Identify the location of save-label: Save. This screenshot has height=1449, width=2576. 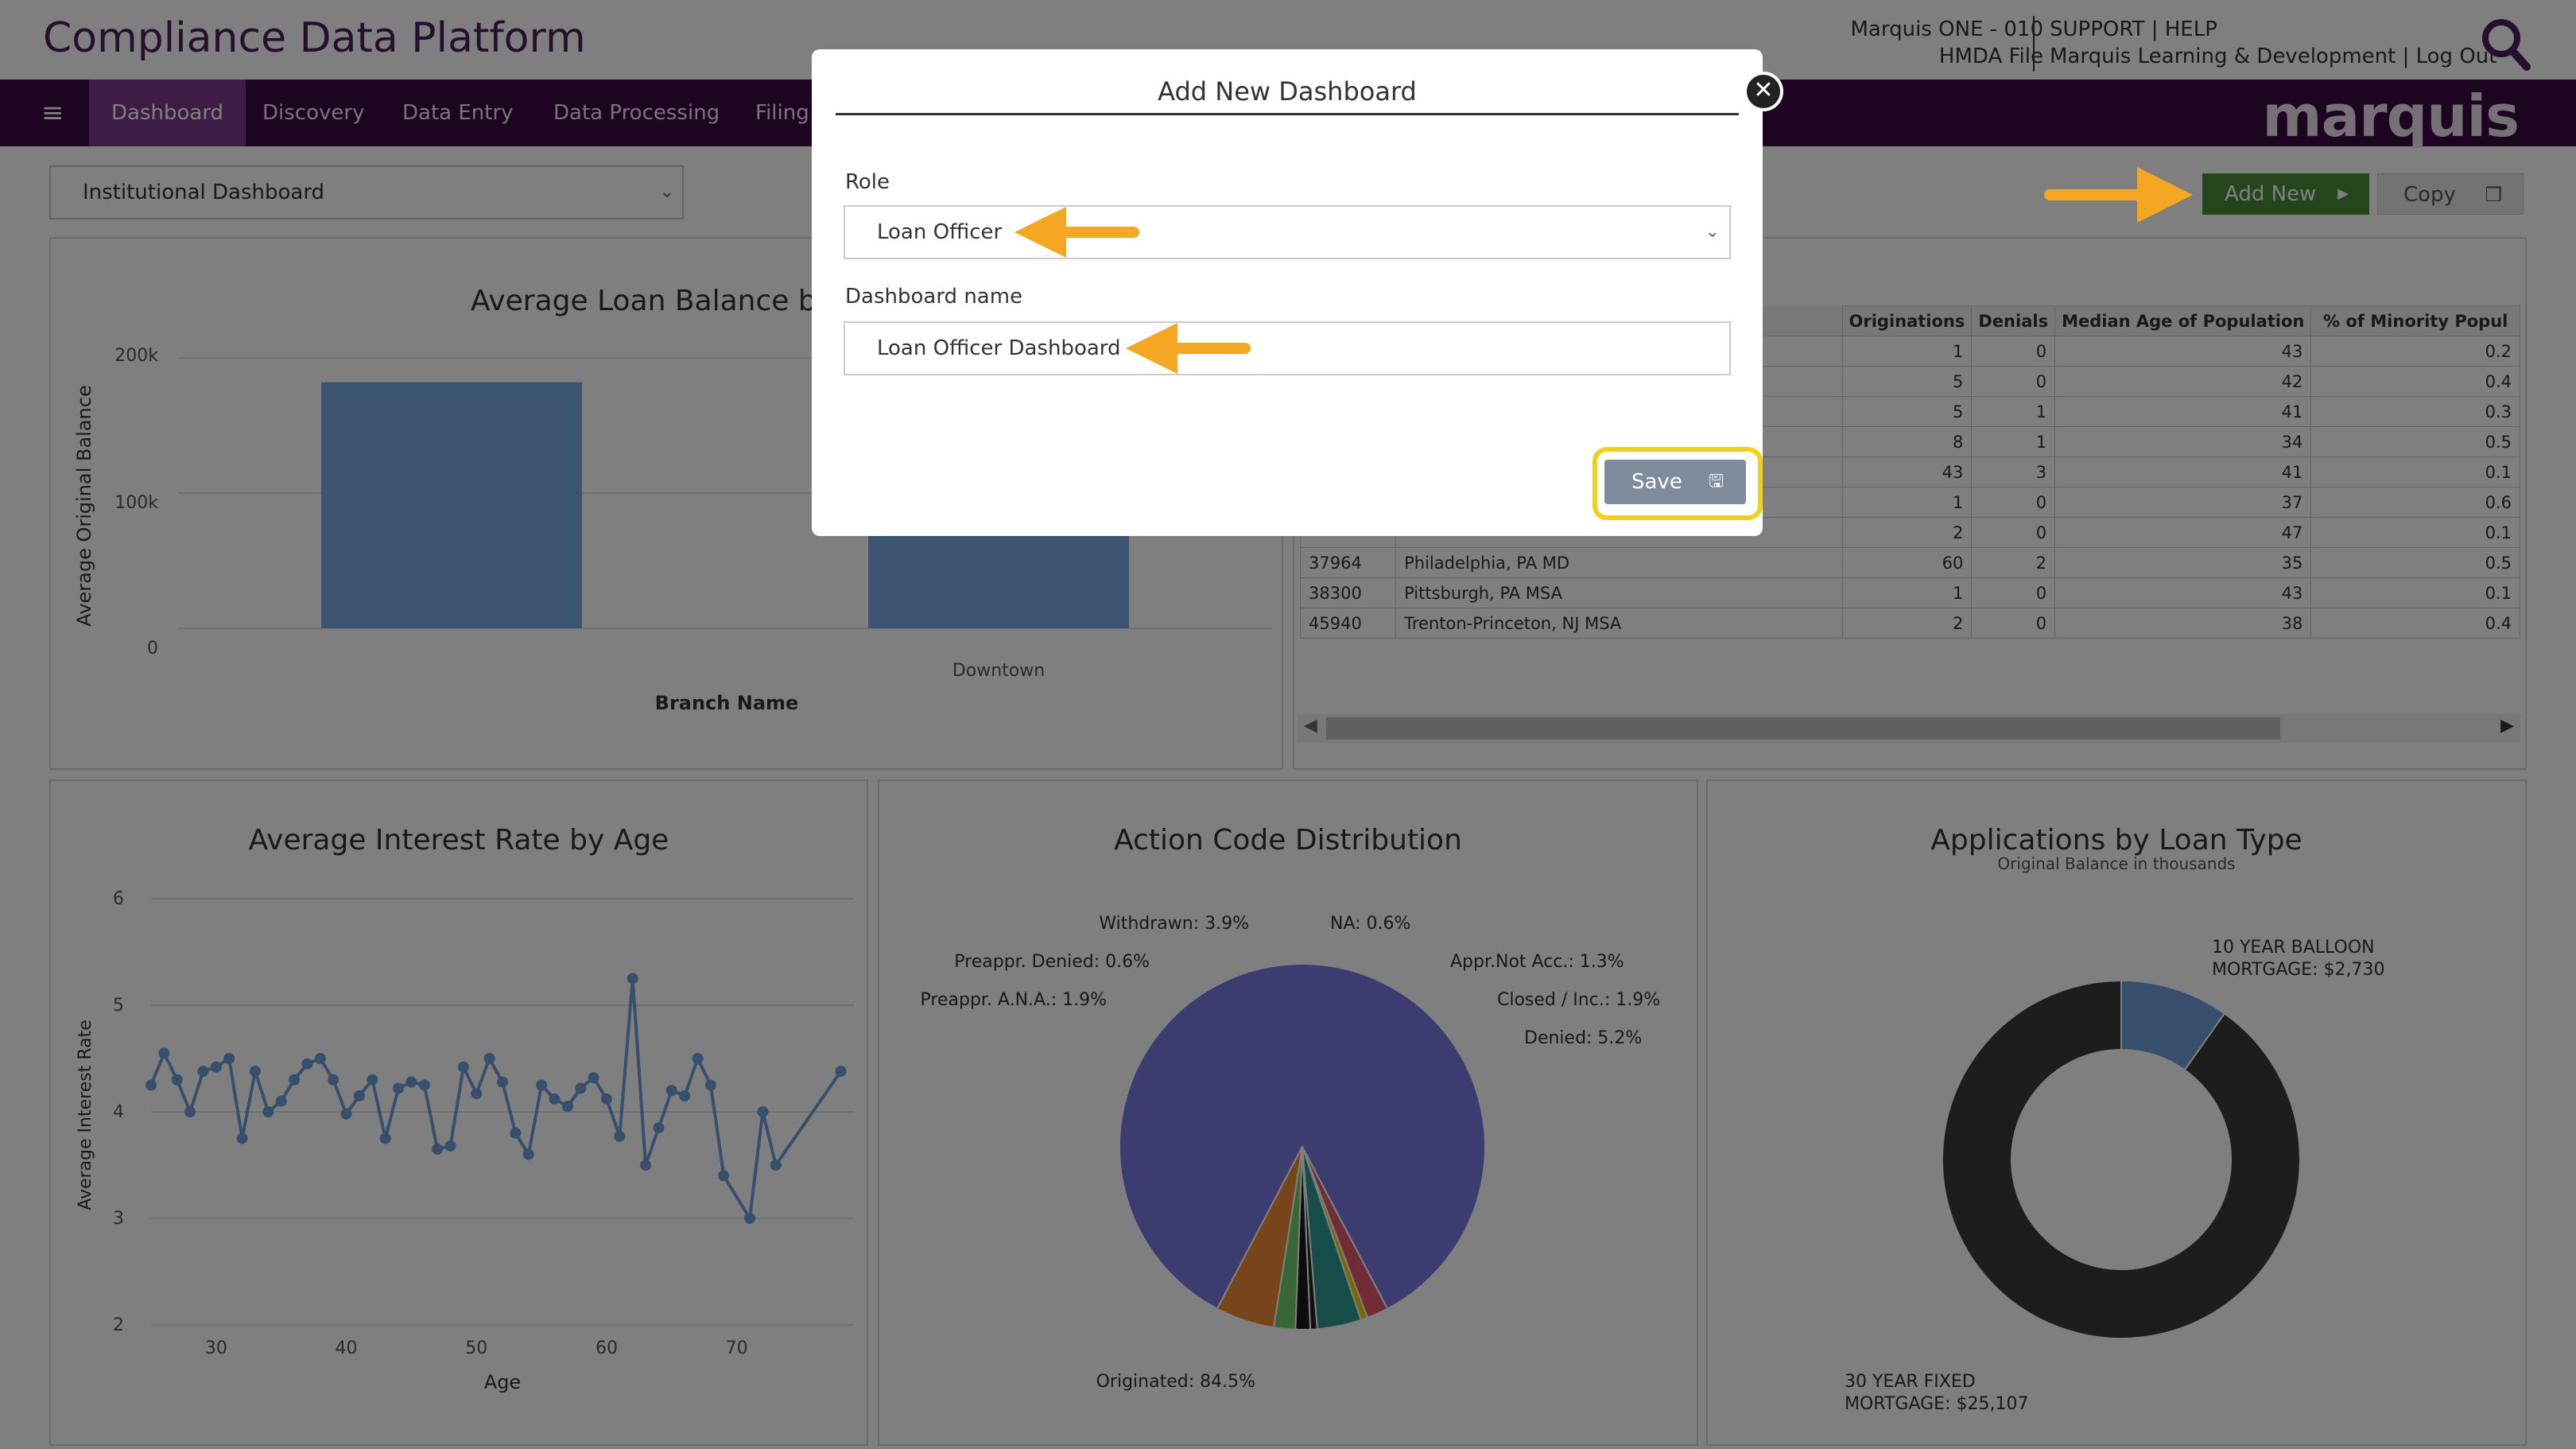
(1657, 482).